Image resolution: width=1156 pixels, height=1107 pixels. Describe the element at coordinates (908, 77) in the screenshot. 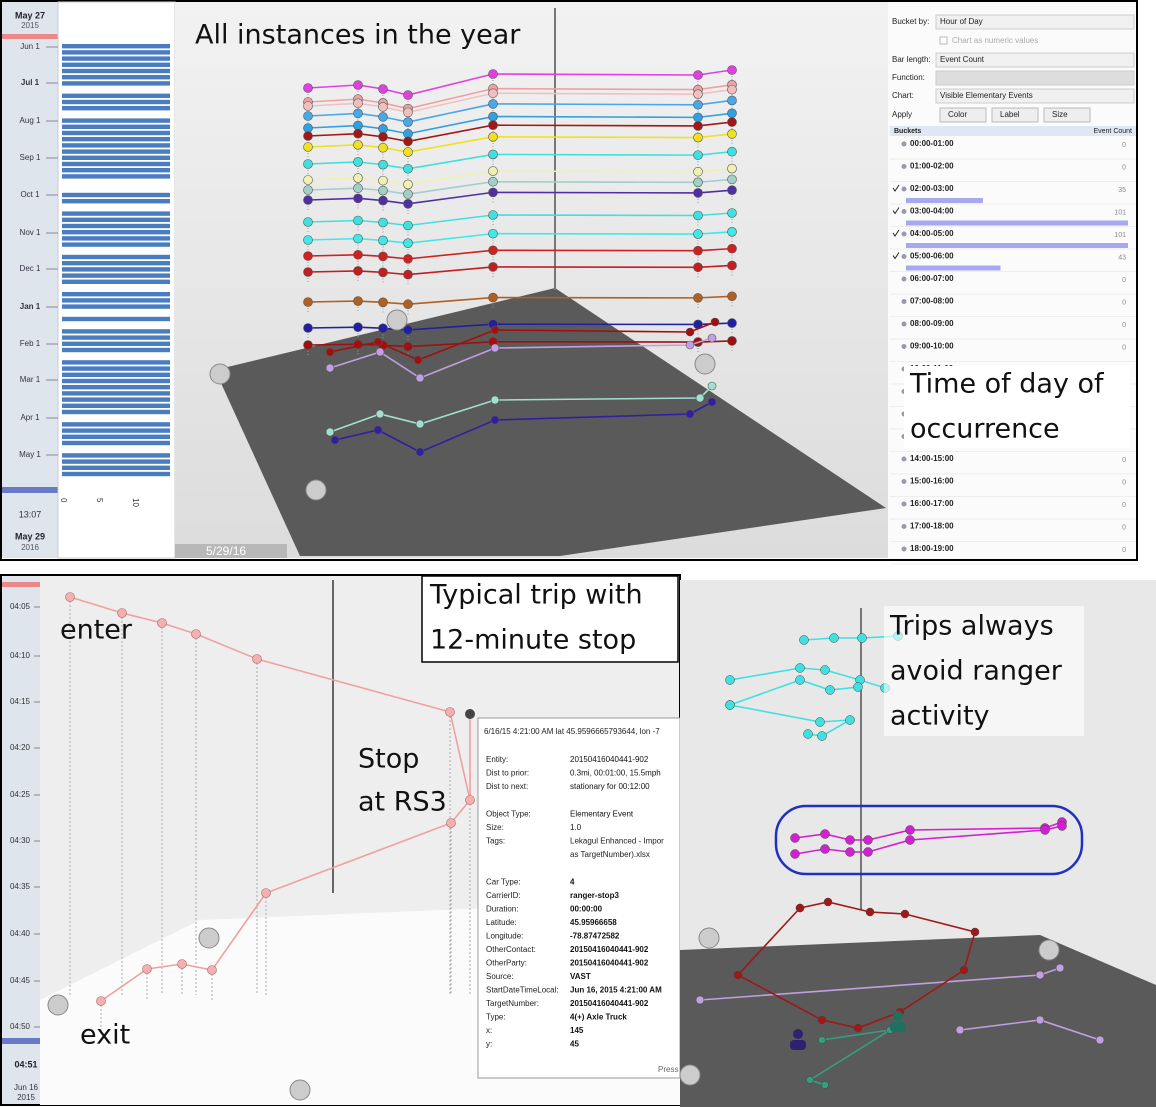

I see `field-label: Function:` at that location.